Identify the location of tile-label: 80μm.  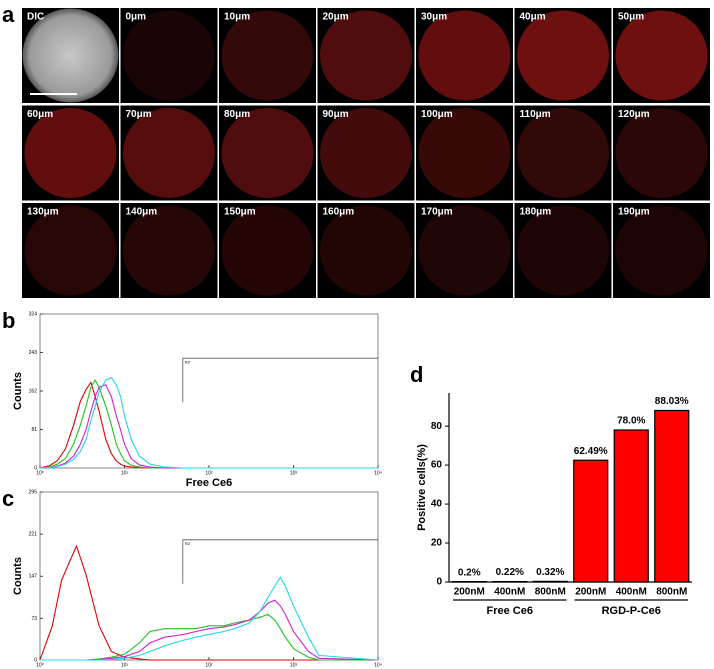
(237, 114).